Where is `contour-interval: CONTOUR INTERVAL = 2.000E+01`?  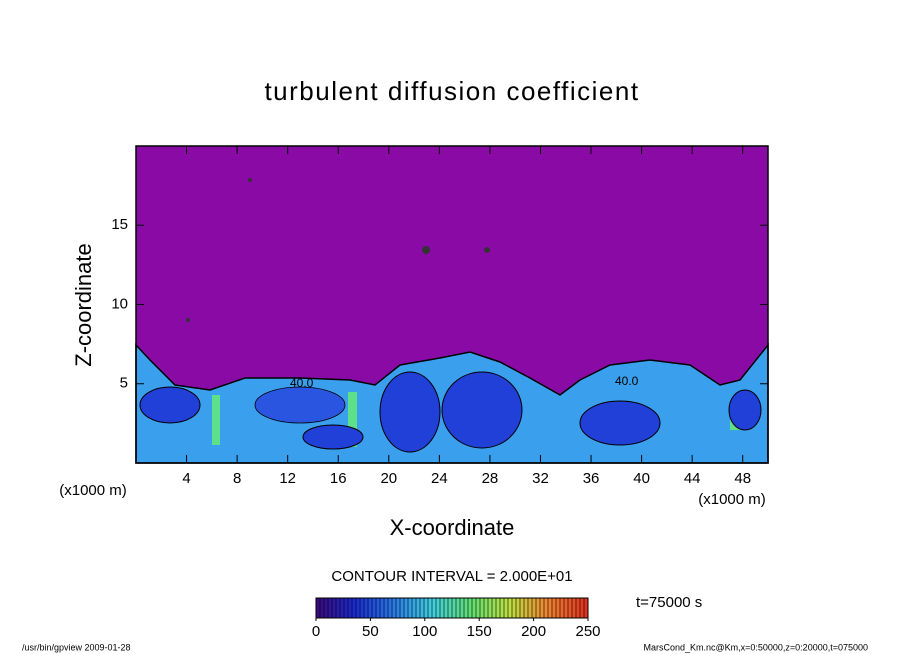
contour-interval: CONTOUR INTERVAL = 2.000E+01 is located at coordinates (451, 576).